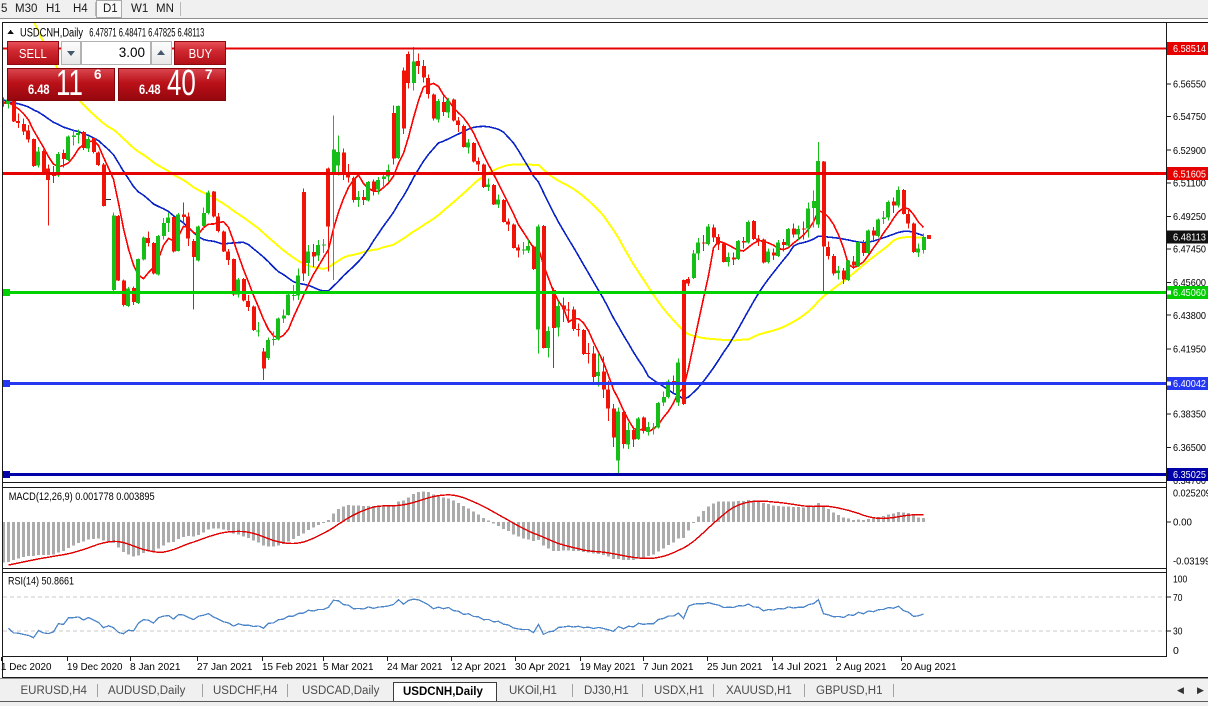  I want to click on svg-text: 7 Jun 2021, so click(668, 667).